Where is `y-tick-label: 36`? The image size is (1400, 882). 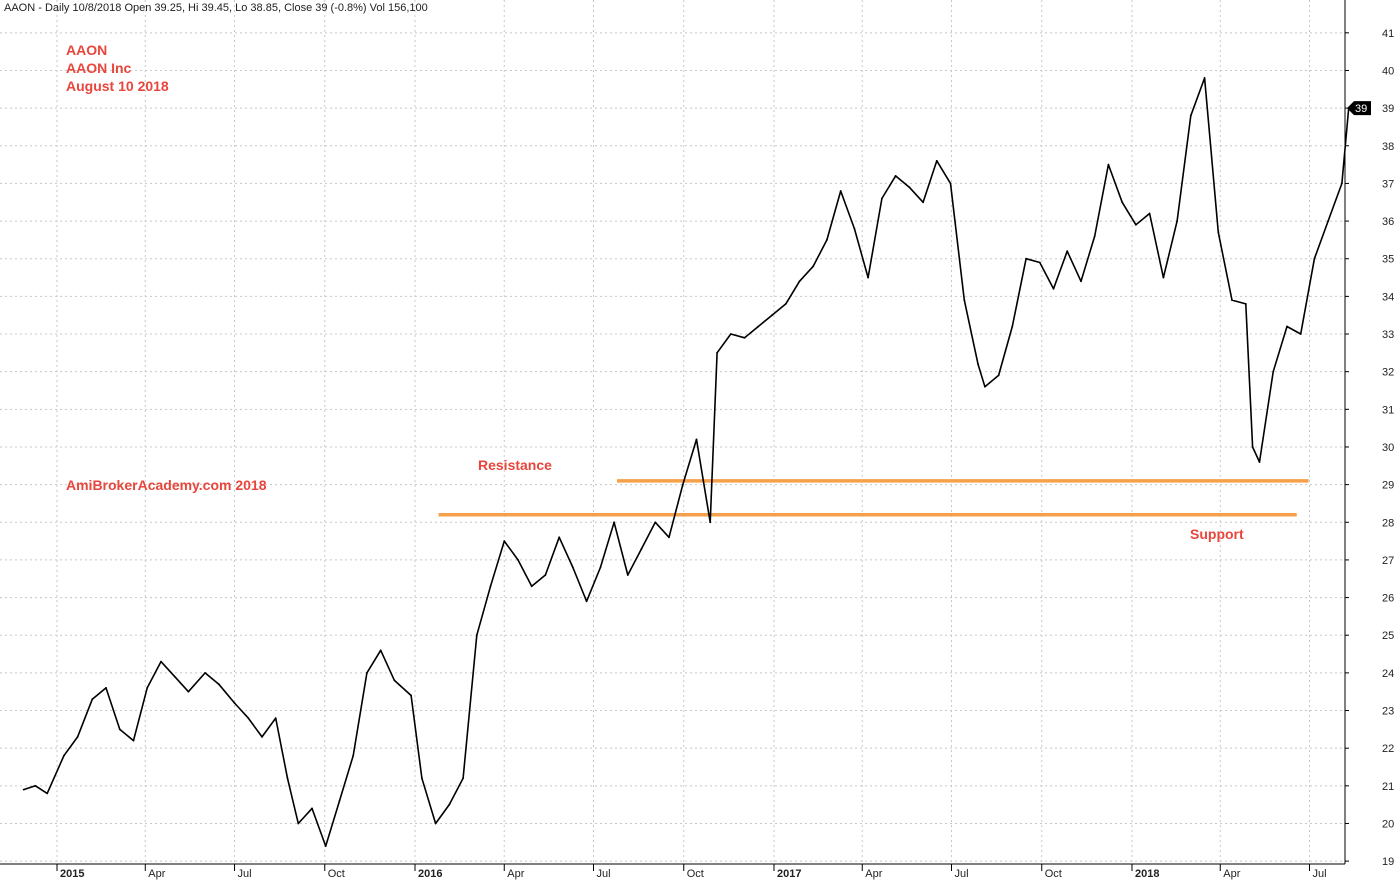
y-tick-label: 36 is located at coordinates (1388, 222).